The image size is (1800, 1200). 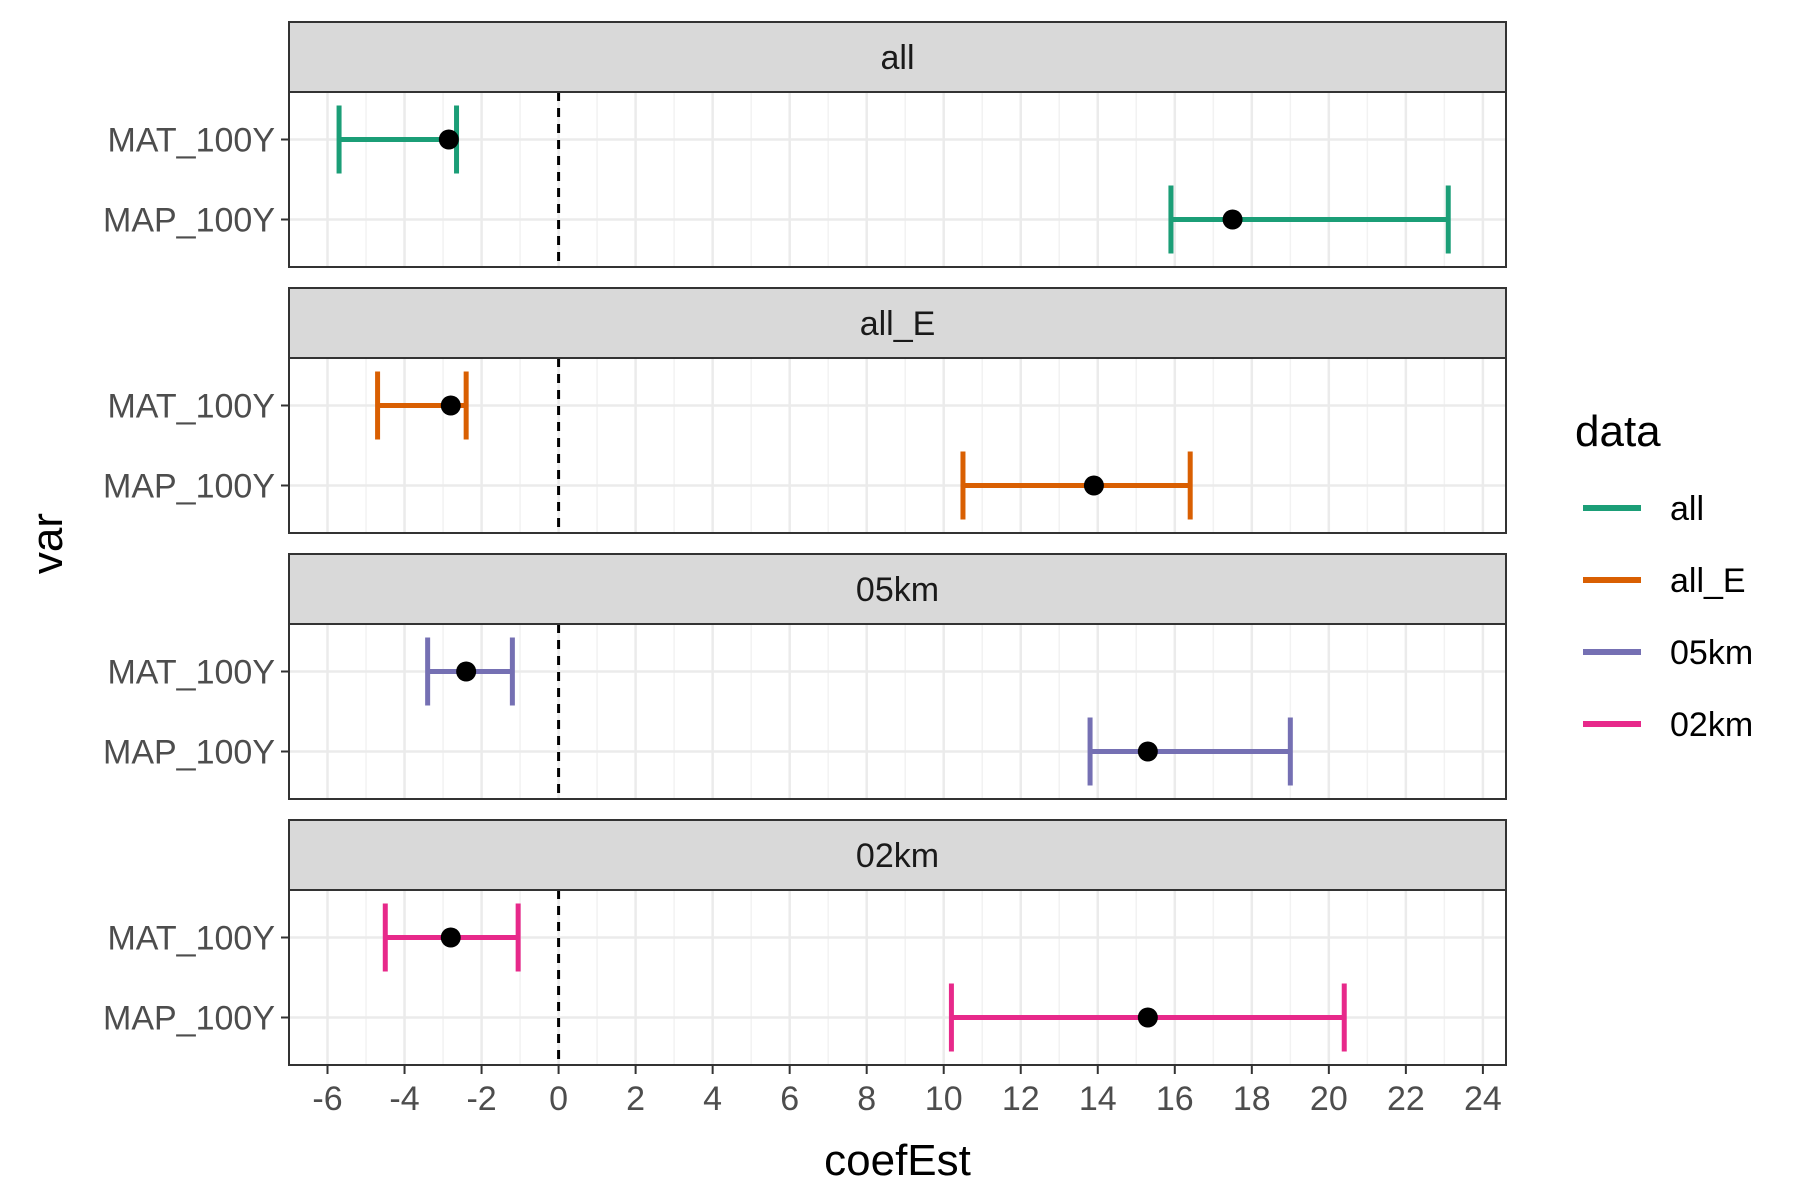 I want to click on y-axis-title: var, so click(x=47, y=543).